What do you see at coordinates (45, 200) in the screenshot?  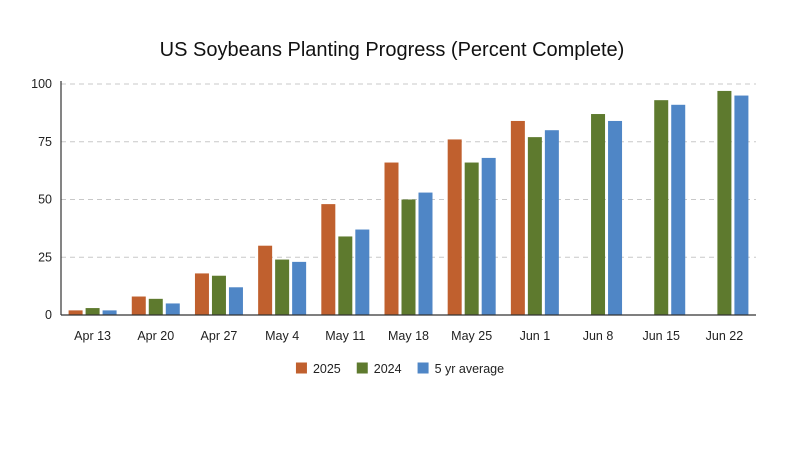 I see `y-tick-label: 50` at bounding box center [45, 200].